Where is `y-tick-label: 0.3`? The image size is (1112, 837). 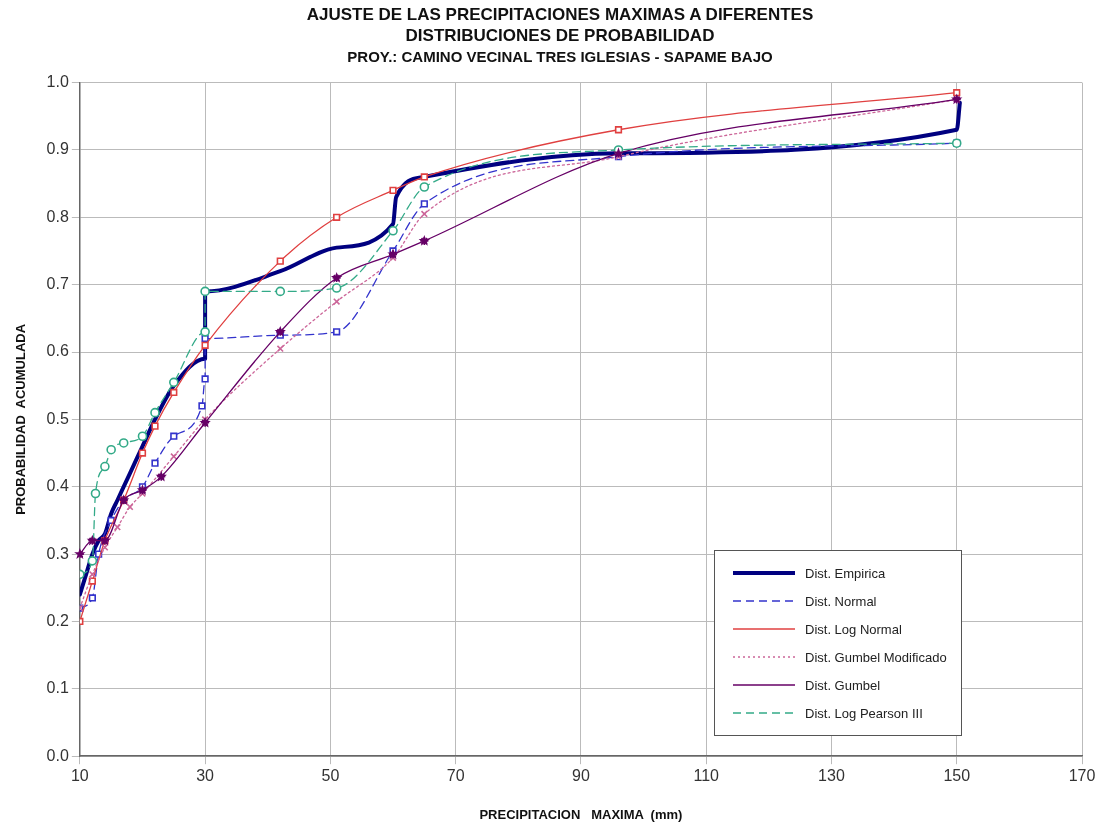
y-tick-label: 0.3 is located at coordinates (57, 553).